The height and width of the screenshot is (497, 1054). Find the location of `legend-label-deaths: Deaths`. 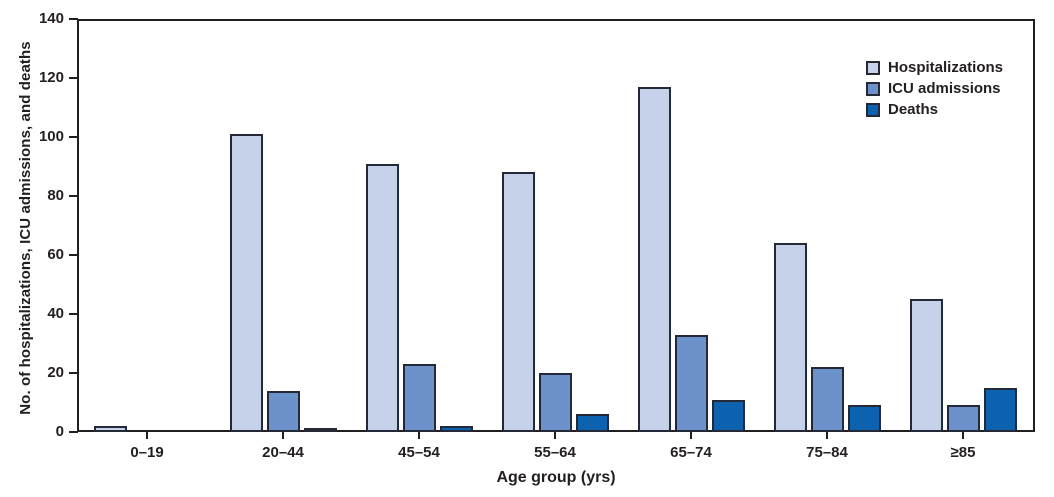

legend-label-deaths: Deaths is located at coordinates (913, 109).